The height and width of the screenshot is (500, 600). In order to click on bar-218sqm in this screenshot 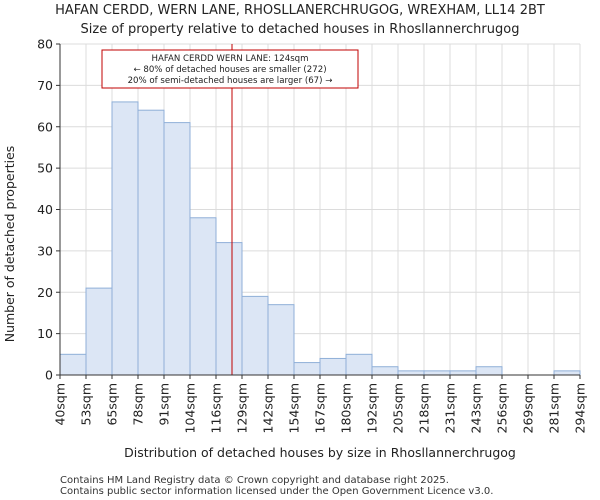, I will do `click(437, 373)`.